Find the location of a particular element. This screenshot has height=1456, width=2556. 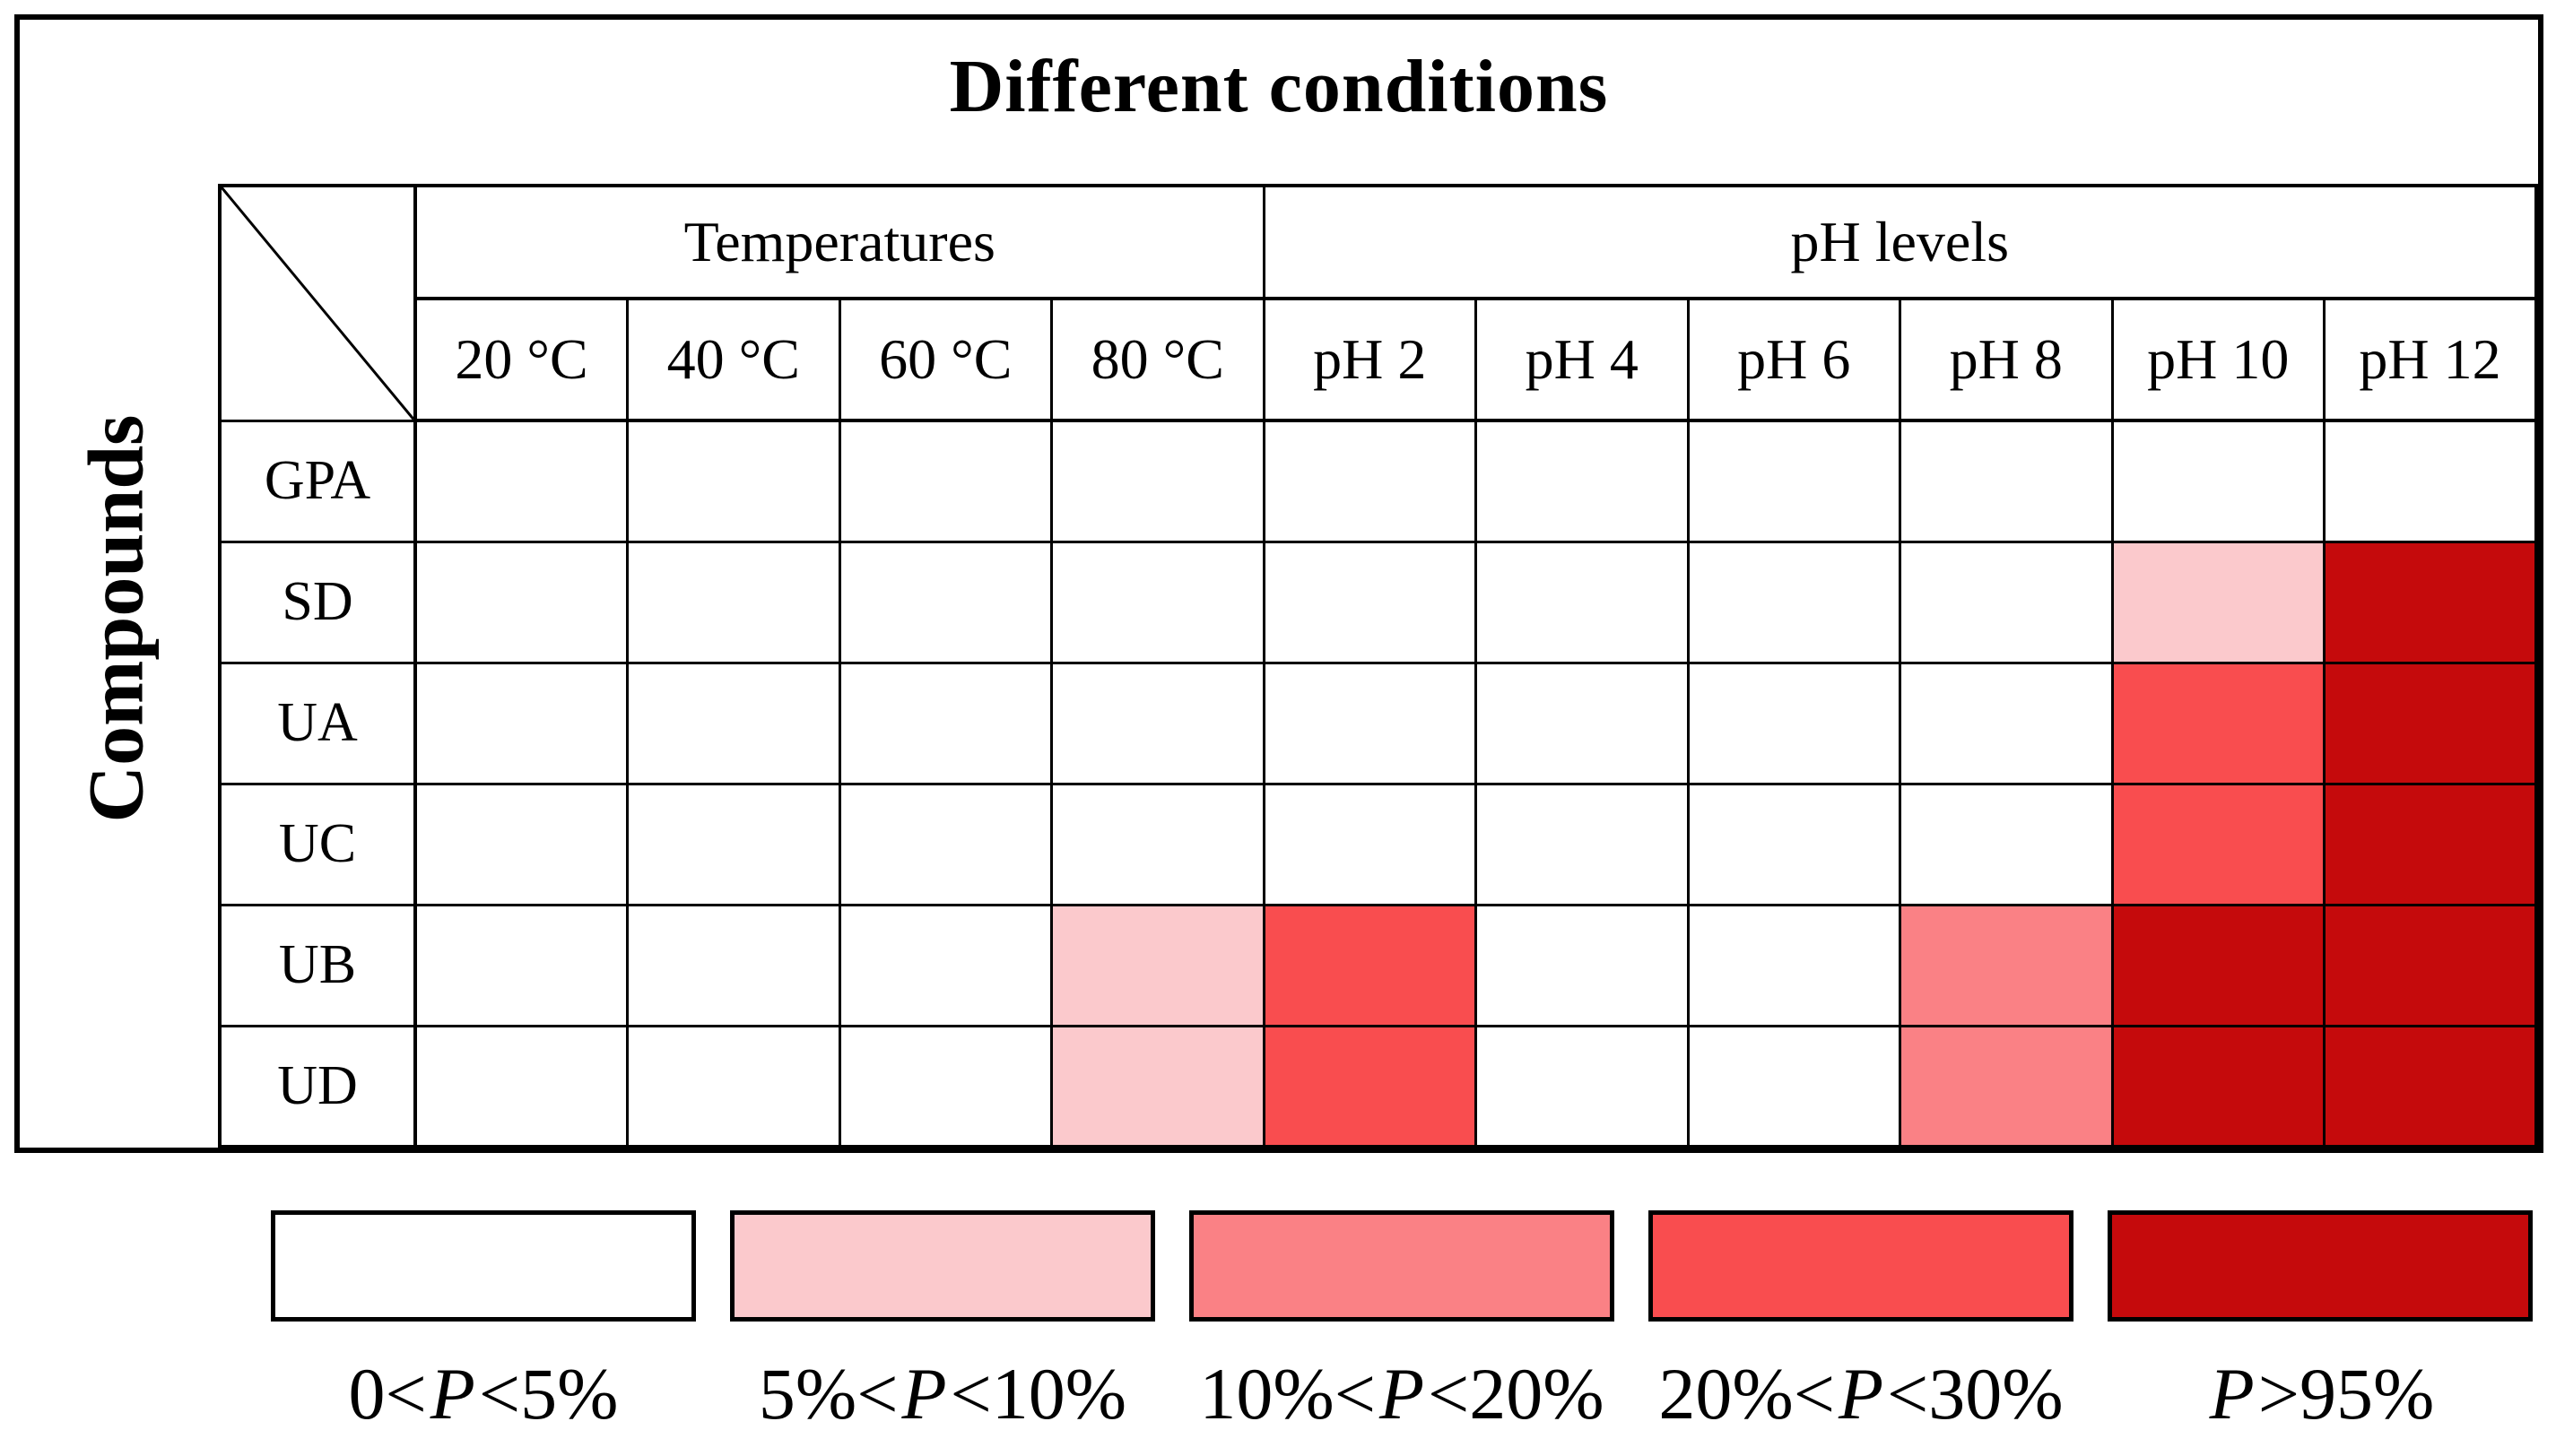

row-header: GPA is located at coordinates (317, 481).